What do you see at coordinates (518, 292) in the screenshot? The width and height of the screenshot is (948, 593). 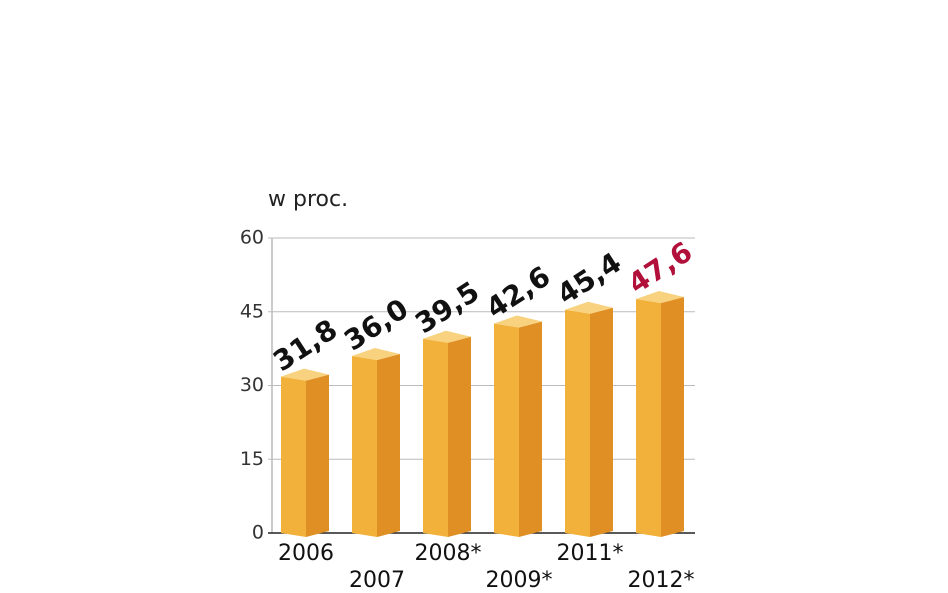 I see `value-label: 42,6` at bounding box center [518, 292].